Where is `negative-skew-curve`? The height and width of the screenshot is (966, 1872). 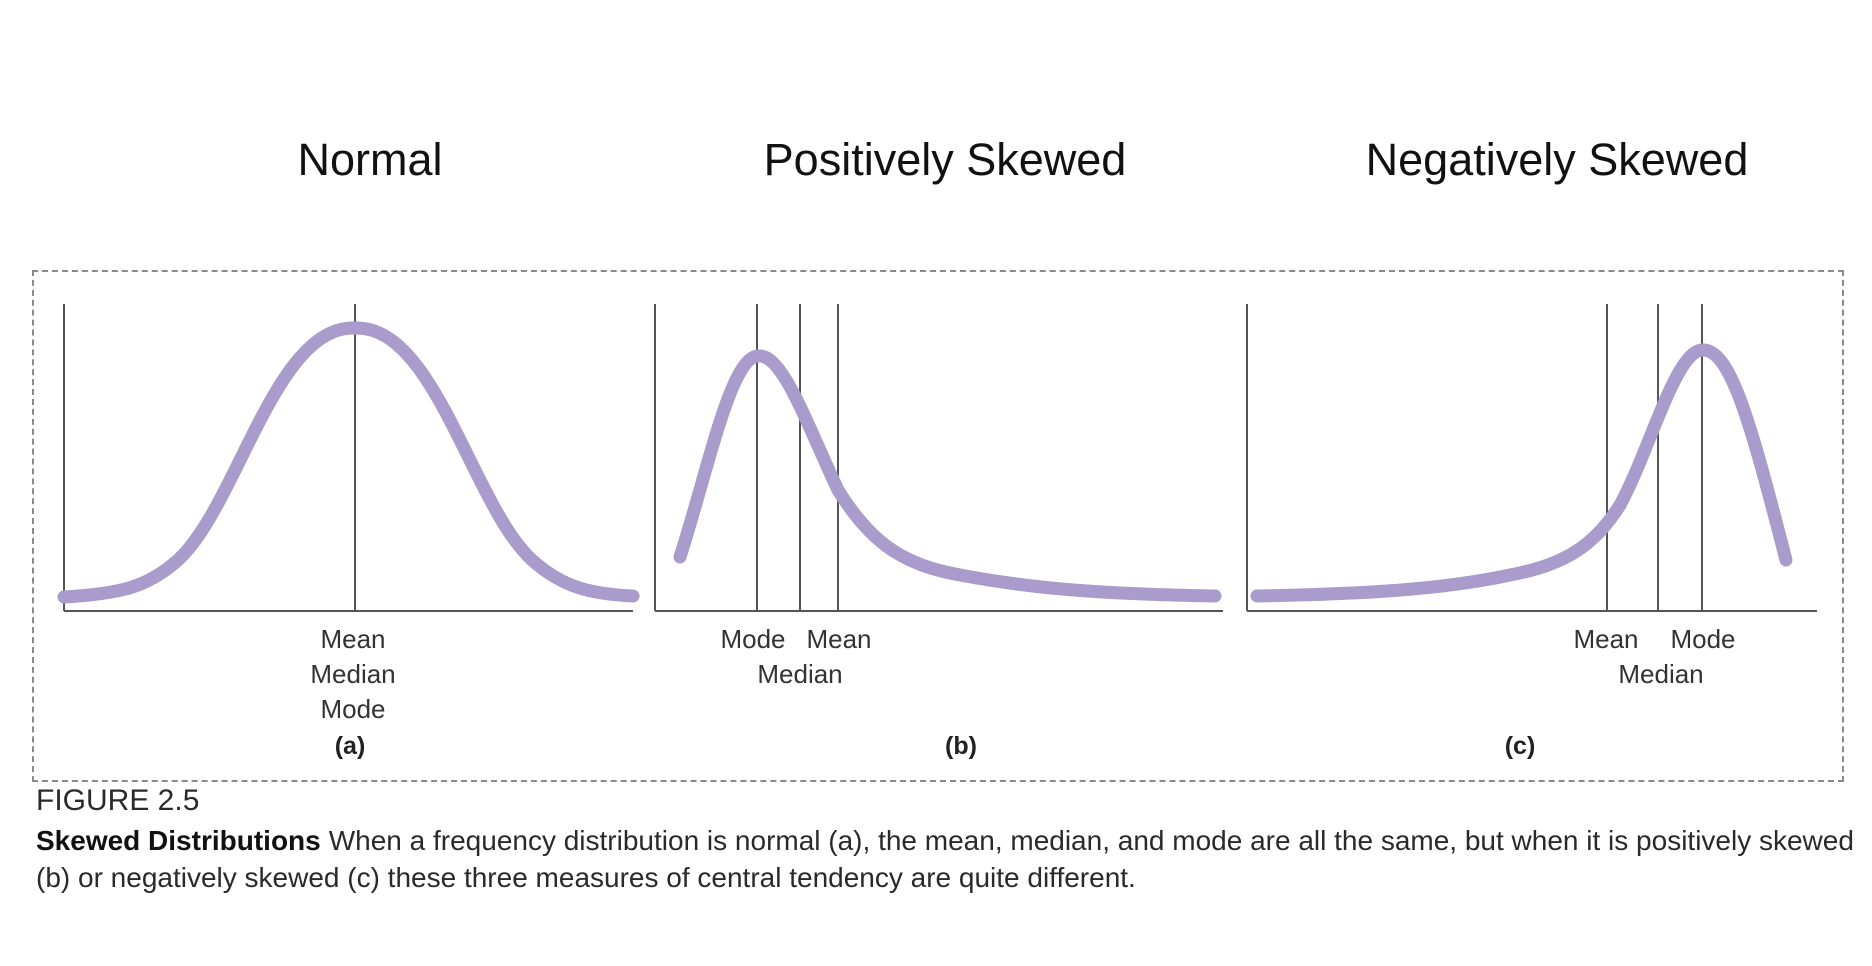 negative-skew-curve is located at coordinates (1521, 473).